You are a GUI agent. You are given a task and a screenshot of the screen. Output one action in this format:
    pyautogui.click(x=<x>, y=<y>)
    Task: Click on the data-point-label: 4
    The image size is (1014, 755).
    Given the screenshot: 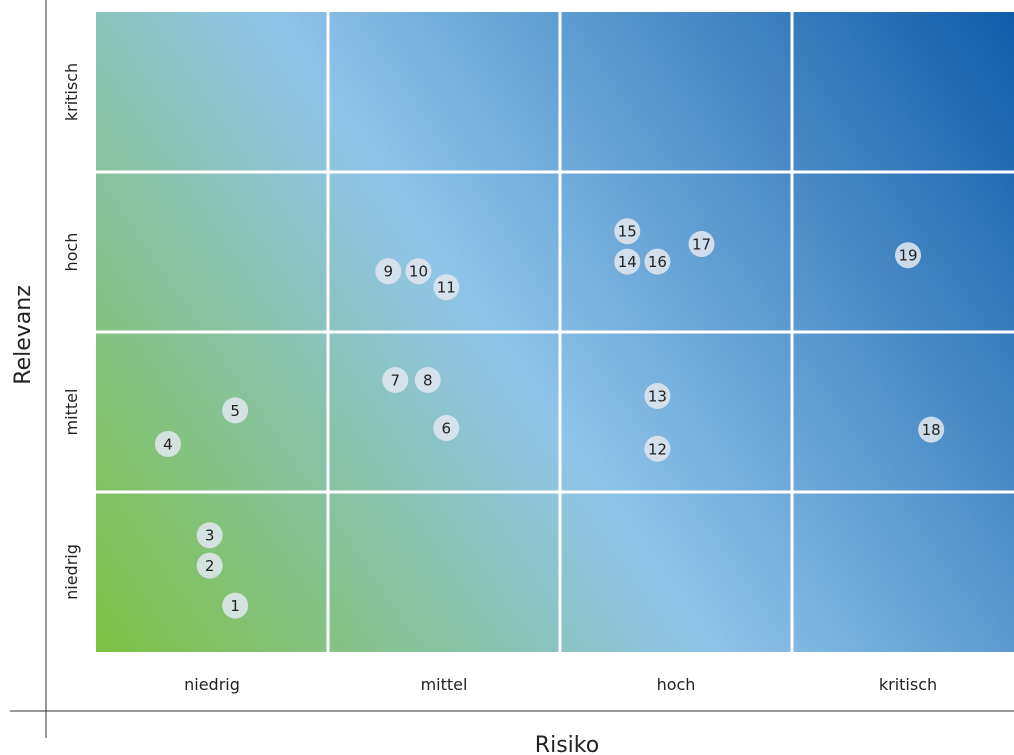 What is the action you would take?
    pyautogui.click(x=168, y=445)
    